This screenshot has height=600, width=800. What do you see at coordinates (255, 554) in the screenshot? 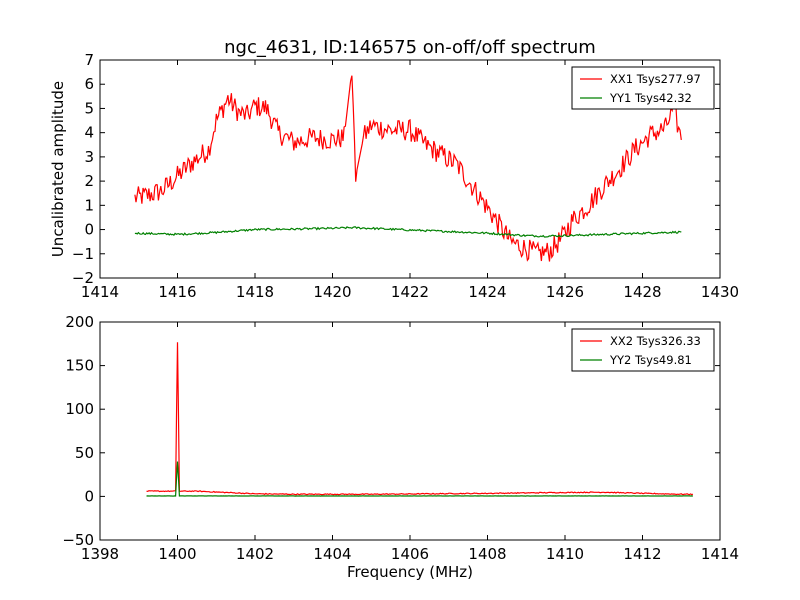
I see `x-tick-label: 1402` at bounding box center [255, 554].